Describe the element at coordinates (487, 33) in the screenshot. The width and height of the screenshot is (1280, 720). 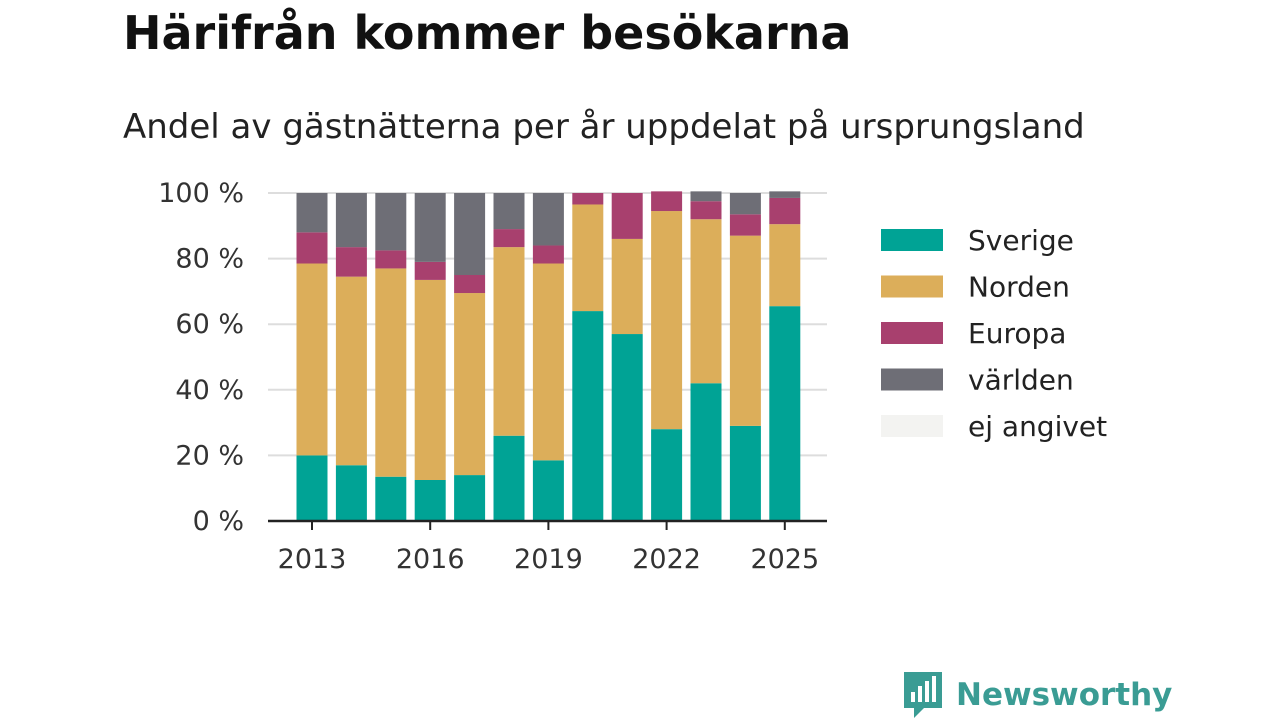
I see `chart-title: Härifrån kommer besökarna` at that location.